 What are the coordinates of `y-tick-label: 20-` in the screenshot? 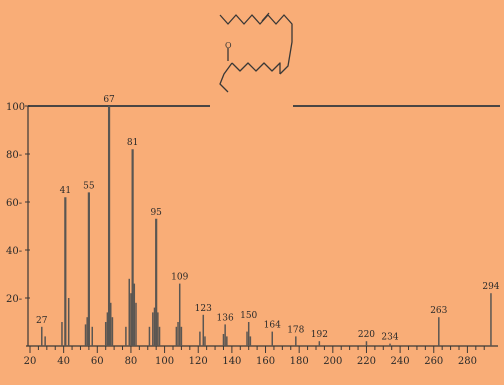 It's located at (14, 299).